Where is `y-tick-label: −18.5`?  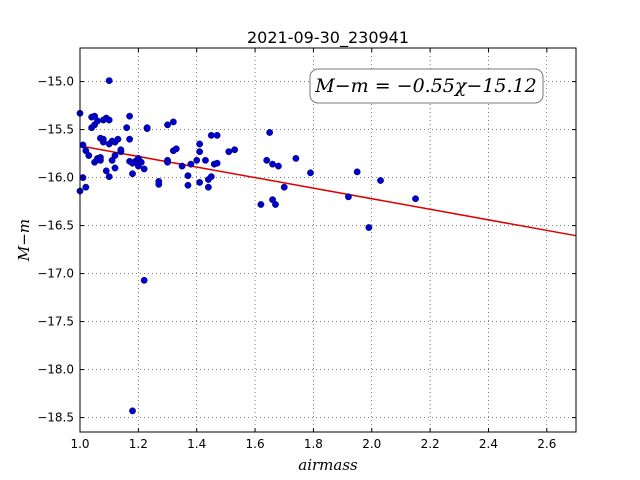 y-tick-label: −18.5 is located at coordinates (55, 418).